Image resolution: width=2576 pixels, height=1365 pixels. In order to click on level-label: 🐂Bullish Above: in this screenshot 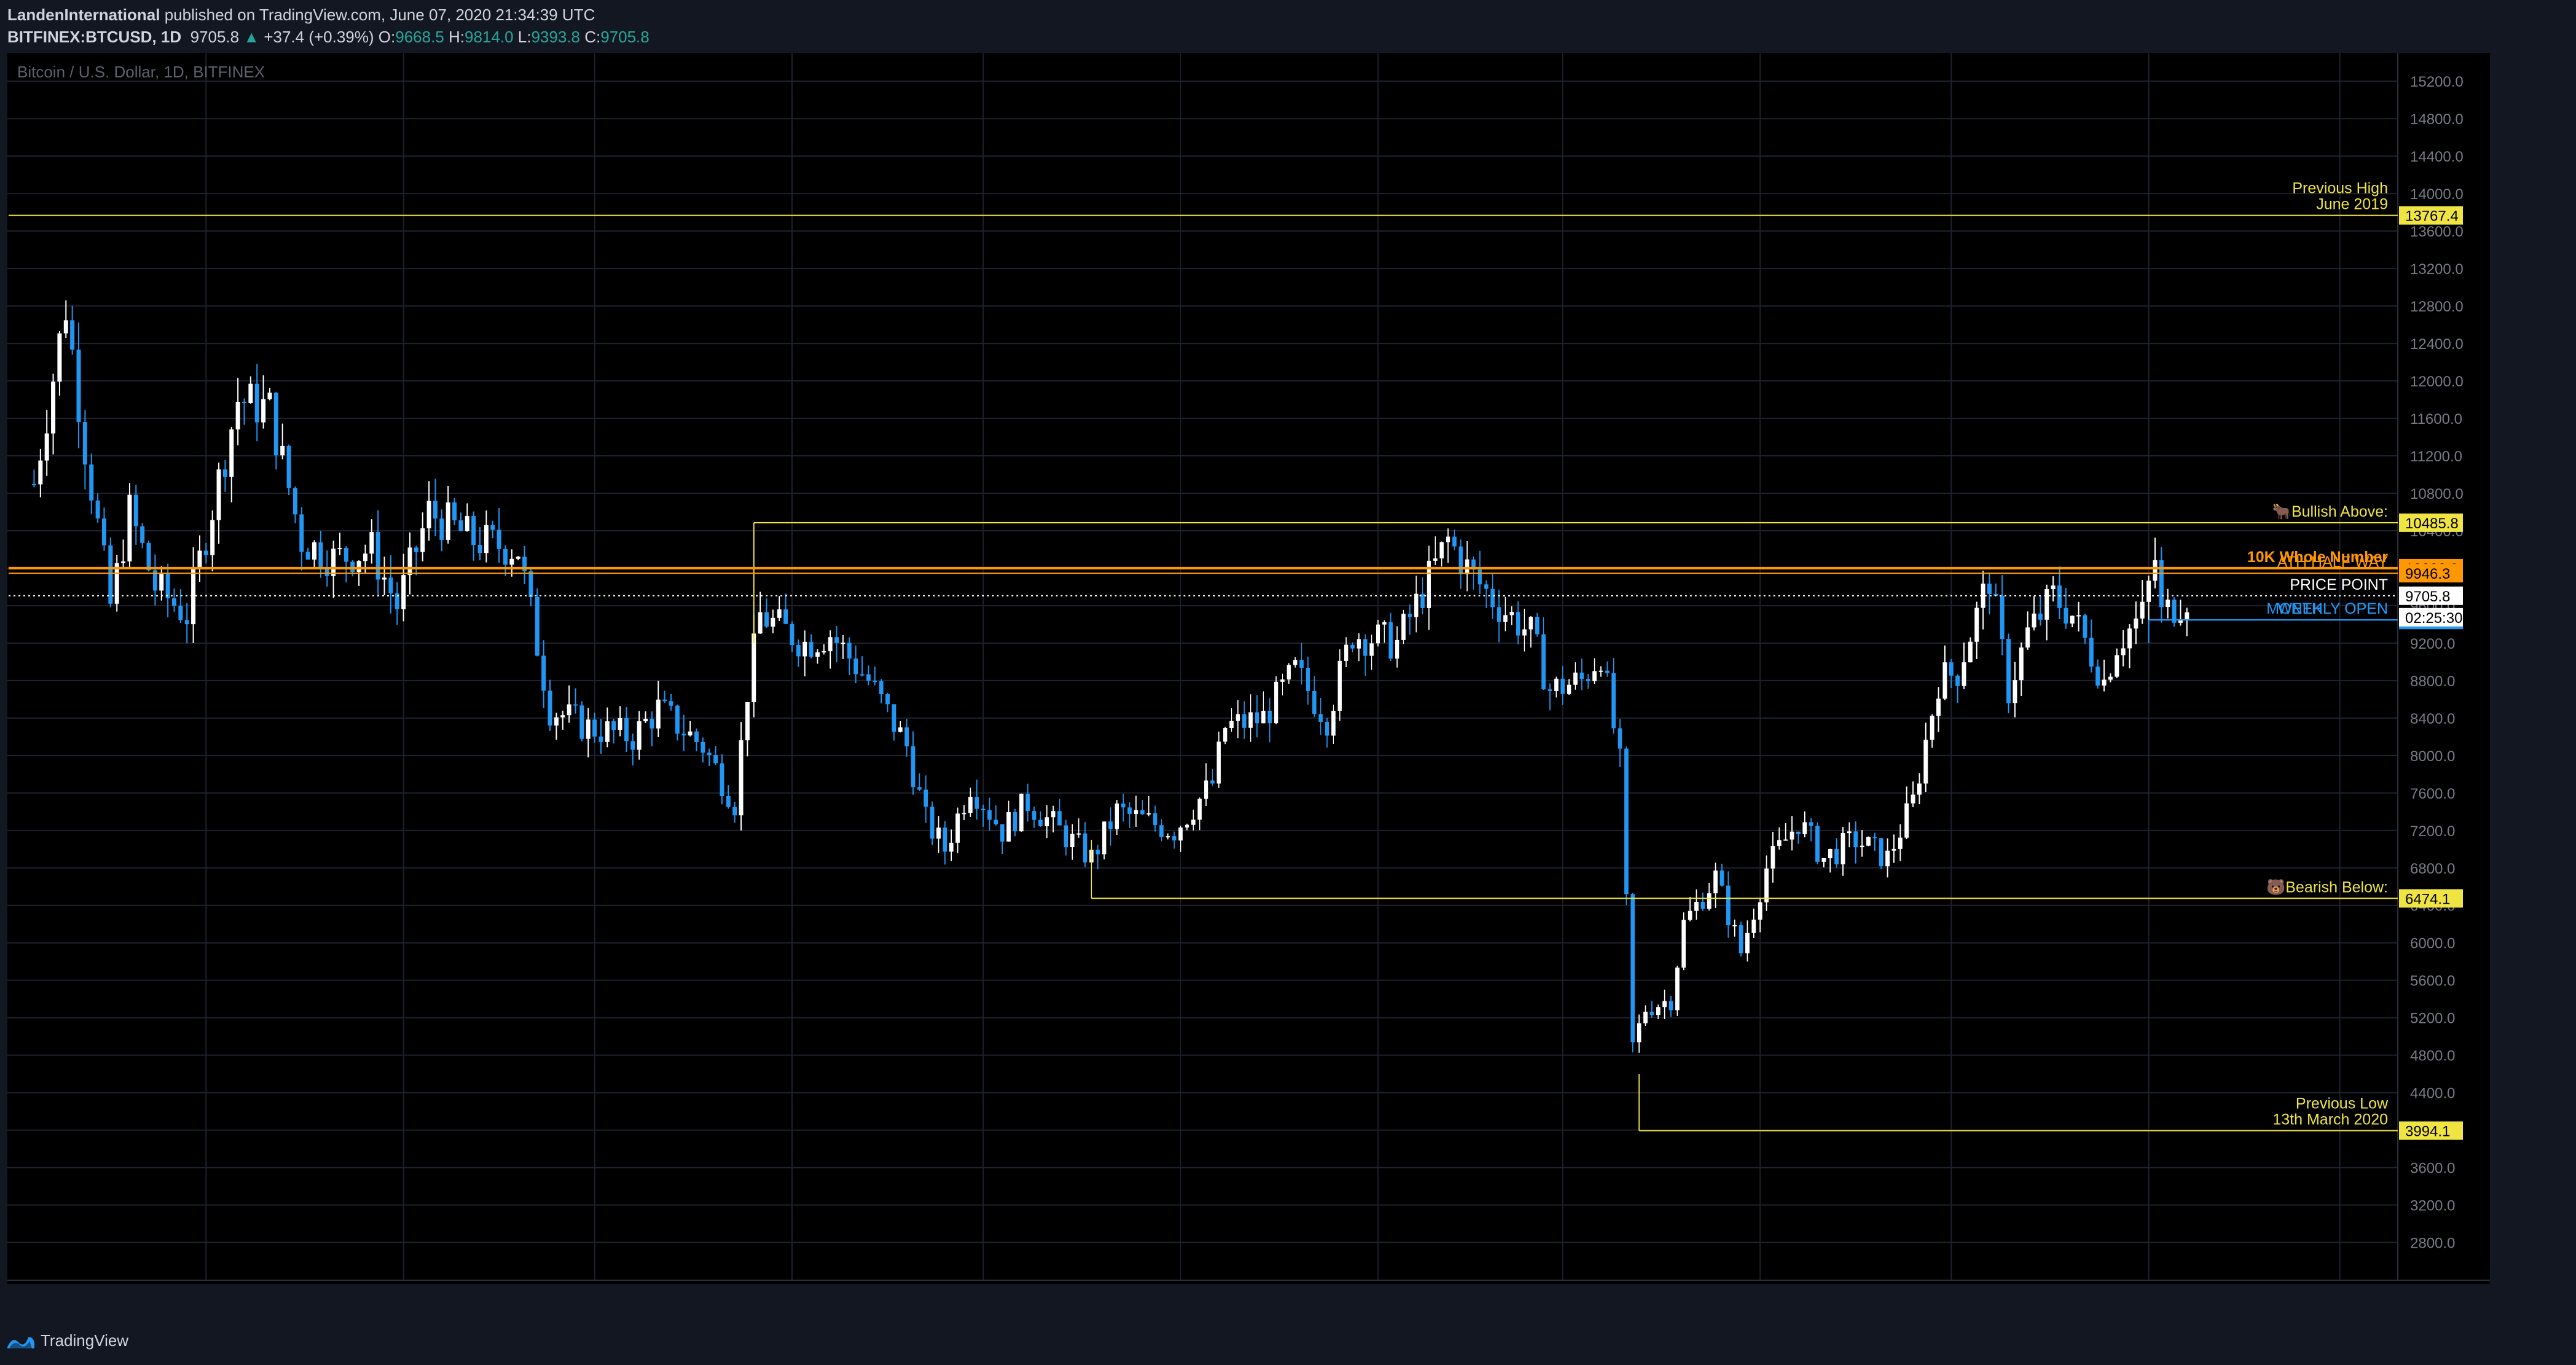, I will do `click(2330, 511)`.